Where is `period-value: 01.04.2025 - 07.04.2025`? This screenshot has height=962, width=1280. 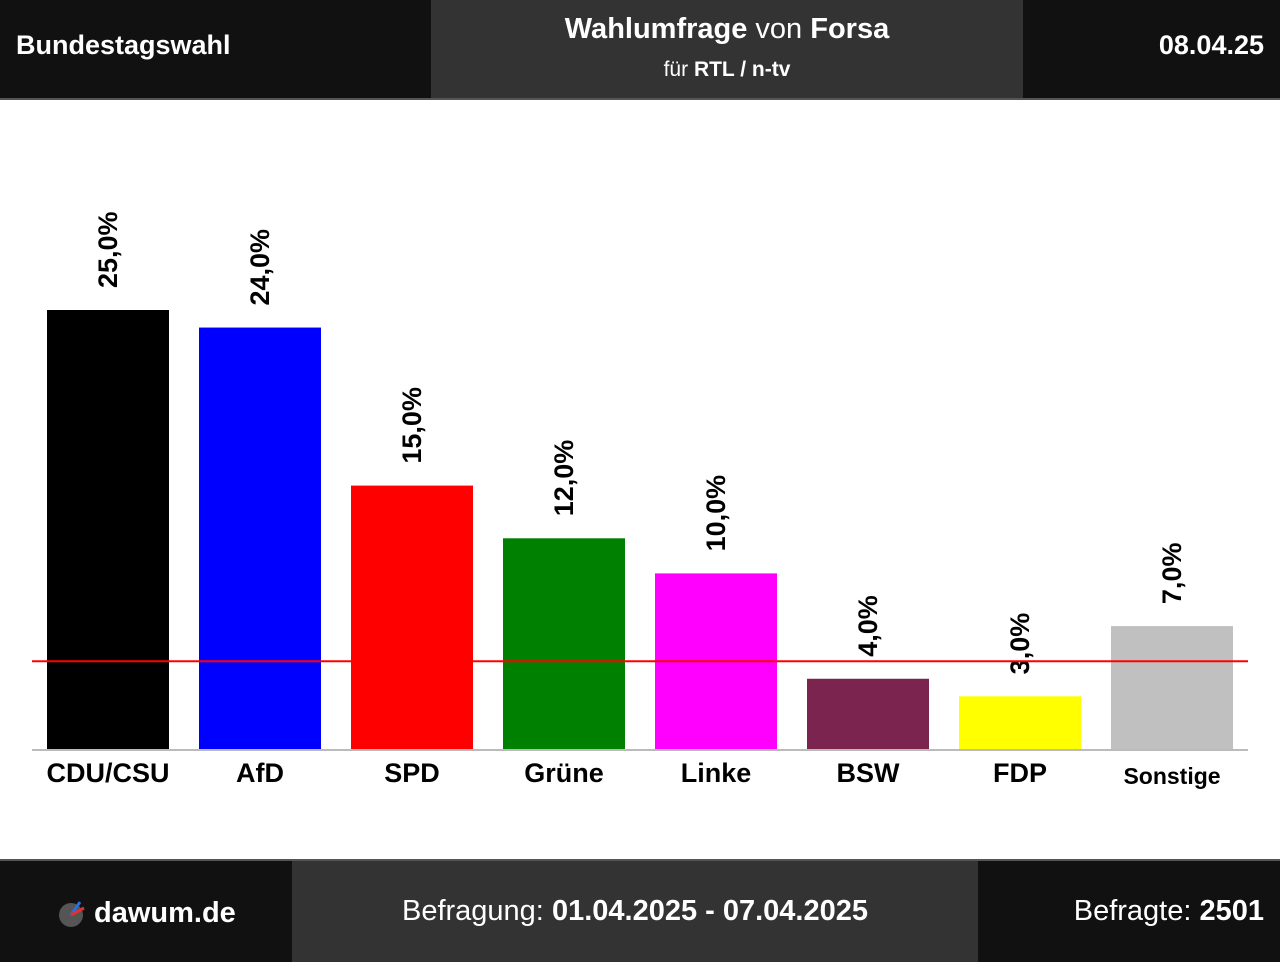 period-value: 01.04.2025 - 07.04.2025 is located at coordinates (709, 911).